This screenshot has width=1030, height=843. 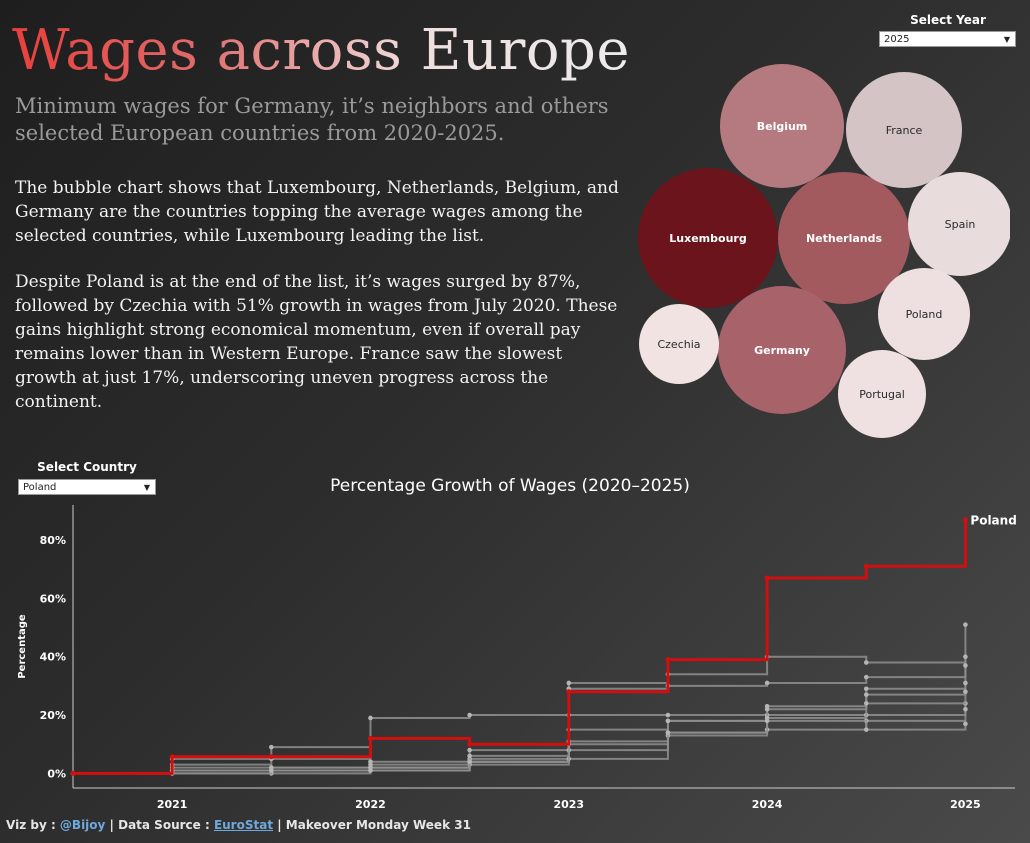 I want to click on bubble-label: Germany, so click(x=782, y=350).